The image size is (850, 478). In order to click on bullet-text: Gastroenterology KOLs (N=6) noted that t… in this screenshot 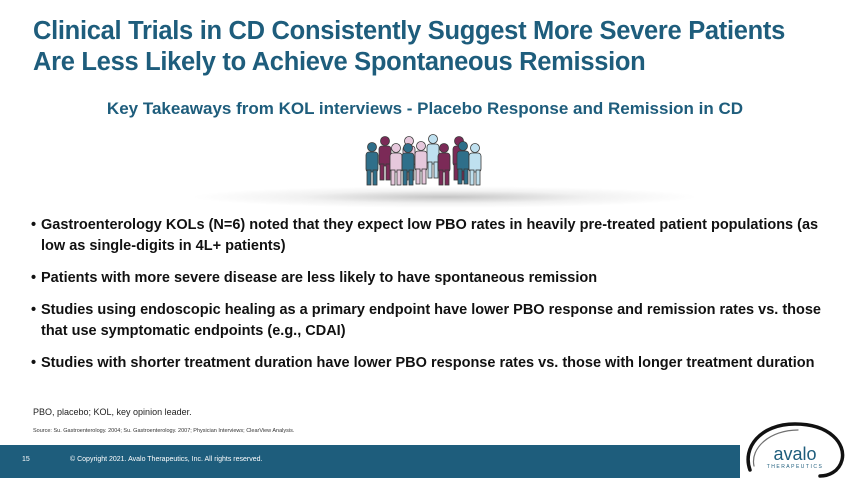, I will do `click(430, 235)`.